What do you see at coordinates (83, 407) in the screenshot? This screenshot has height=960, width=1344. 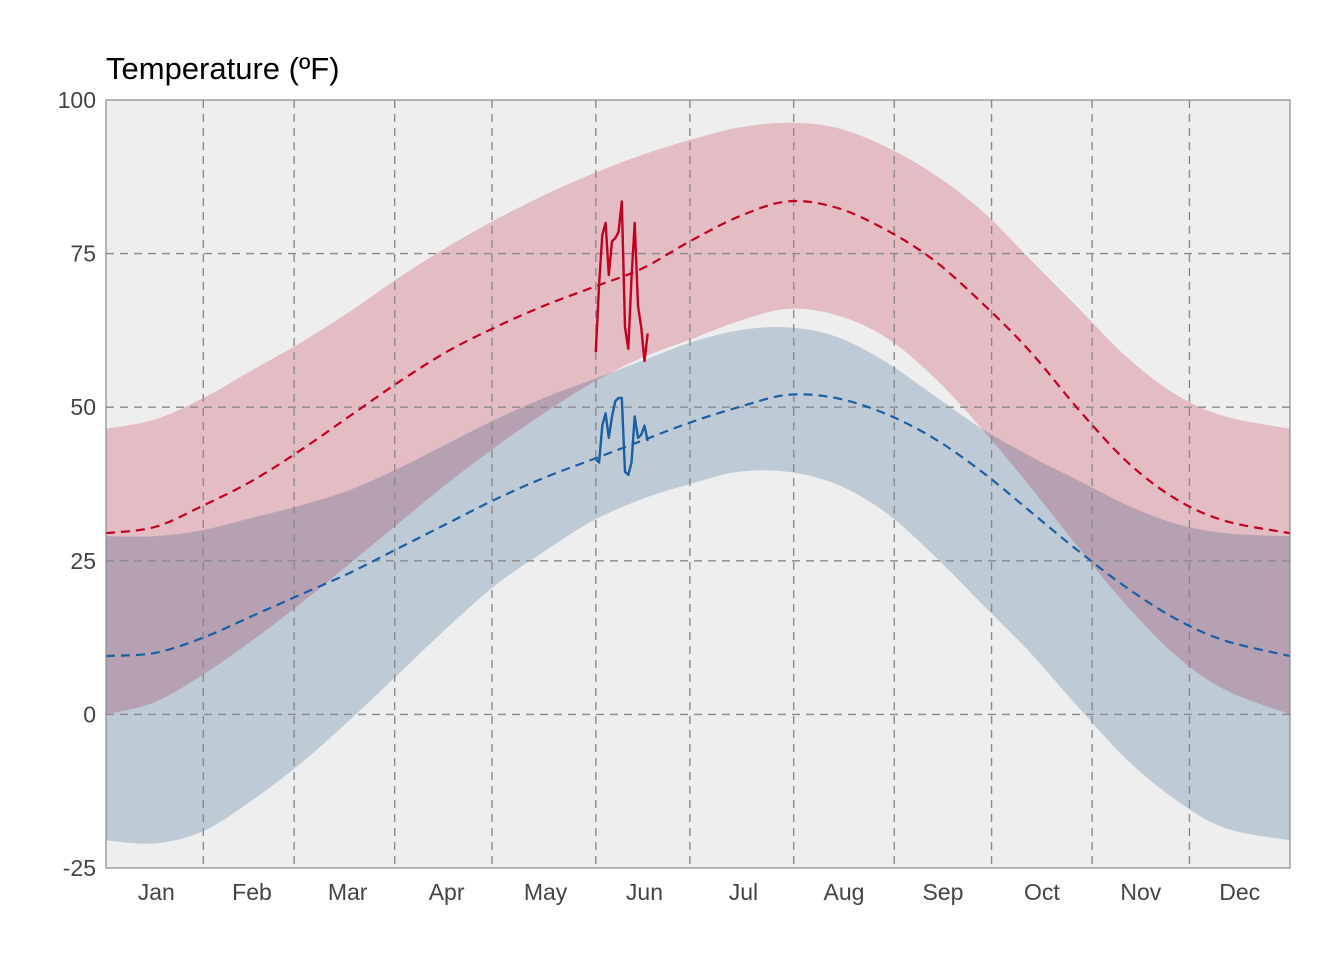 I see `y-tick-label: 50` at bounding box center [83, 407].